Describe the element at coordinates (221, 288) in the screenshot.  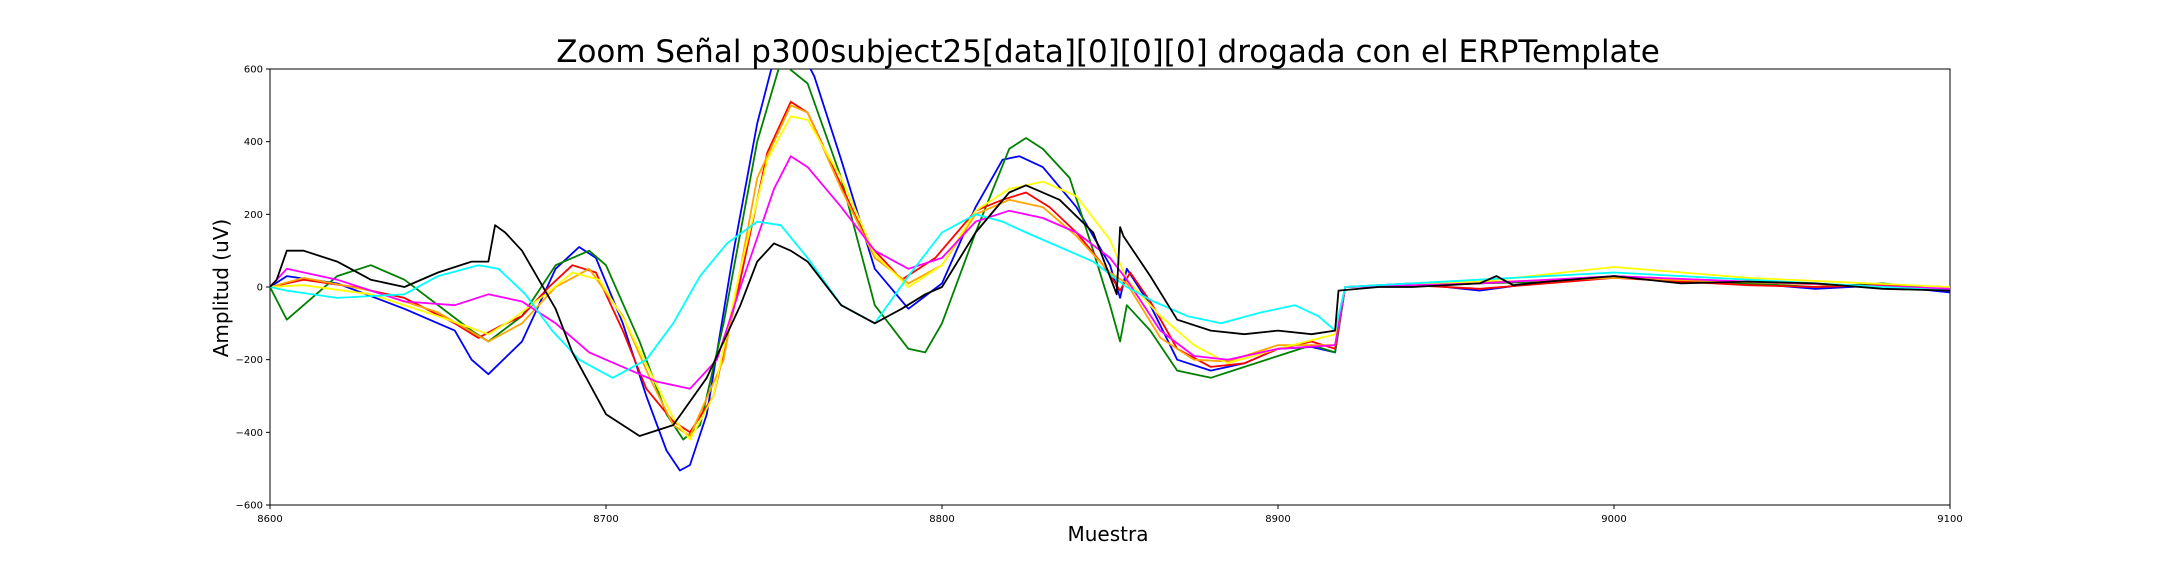
I see `y-axis-label: Amplitud (uV)` at that location.